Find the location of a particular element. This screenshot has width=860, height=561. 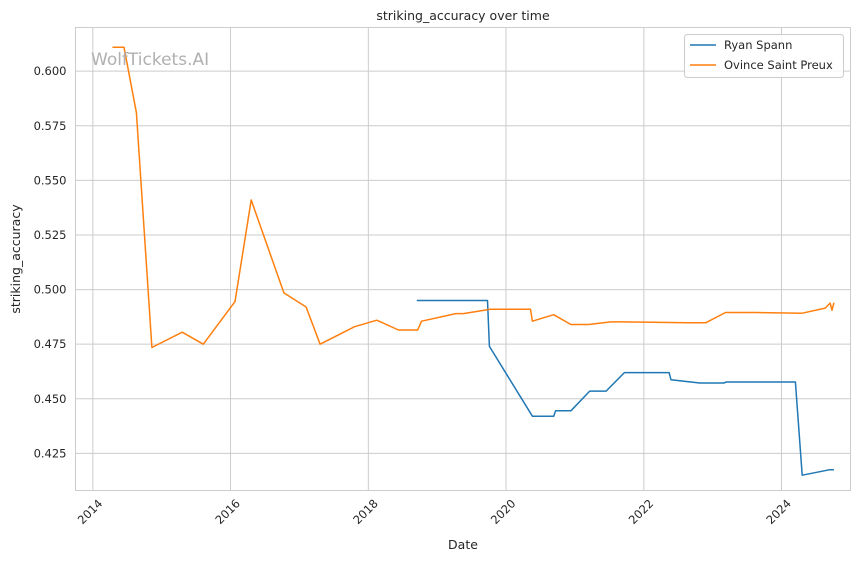

x-tick-label: 2018 is located at coordinates (365, 511).